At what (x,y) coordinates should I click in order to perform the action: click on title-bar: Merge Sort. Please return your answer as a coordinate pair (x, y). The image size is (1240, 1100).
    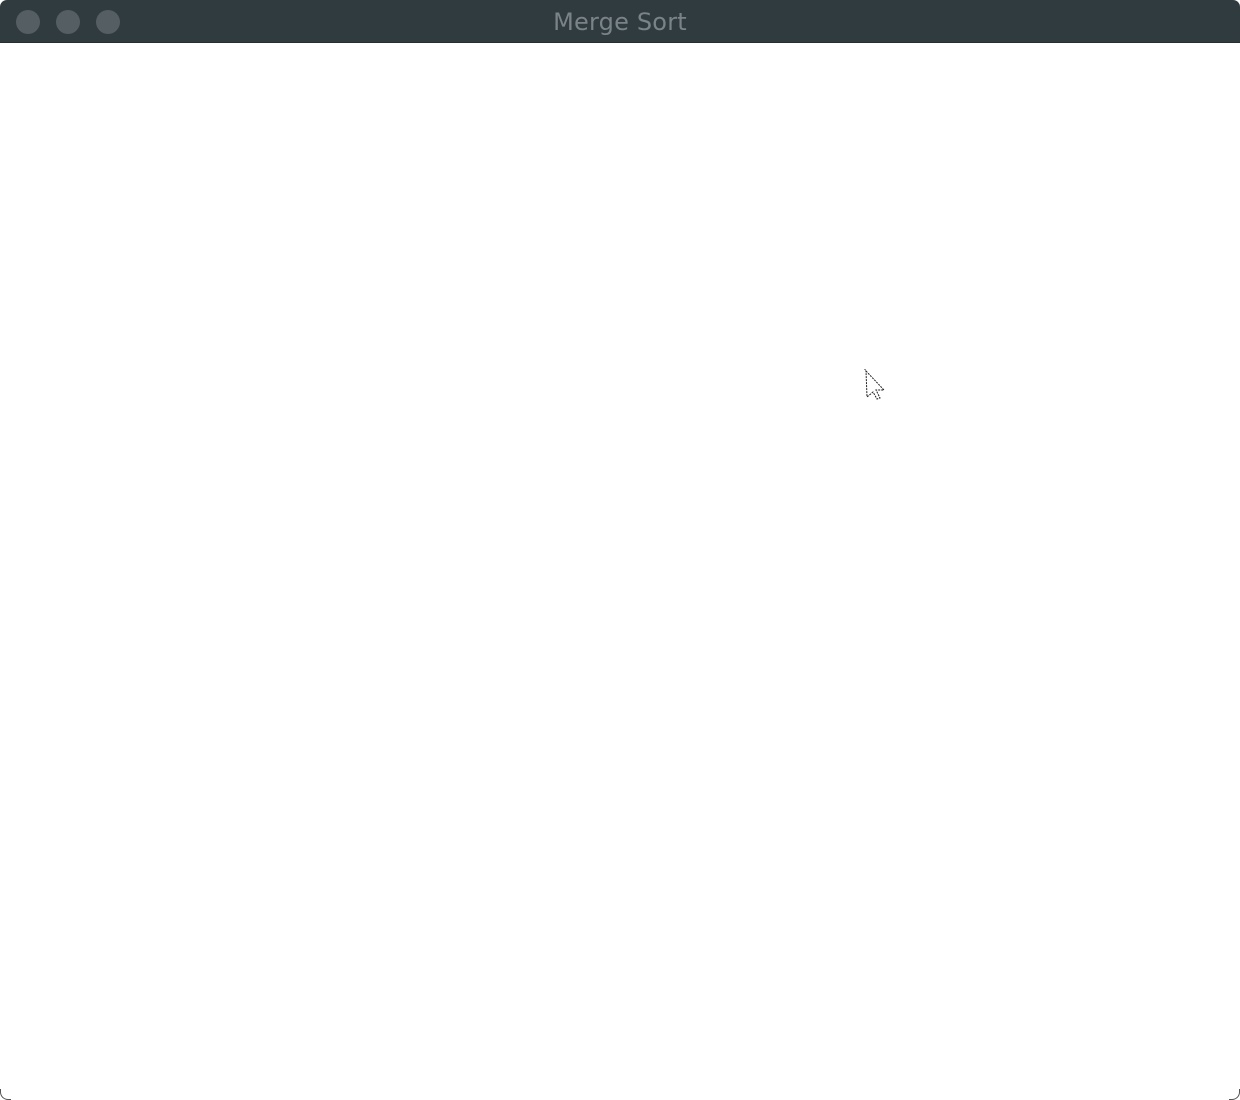
    Looking at the image, I should click on (620, 21).